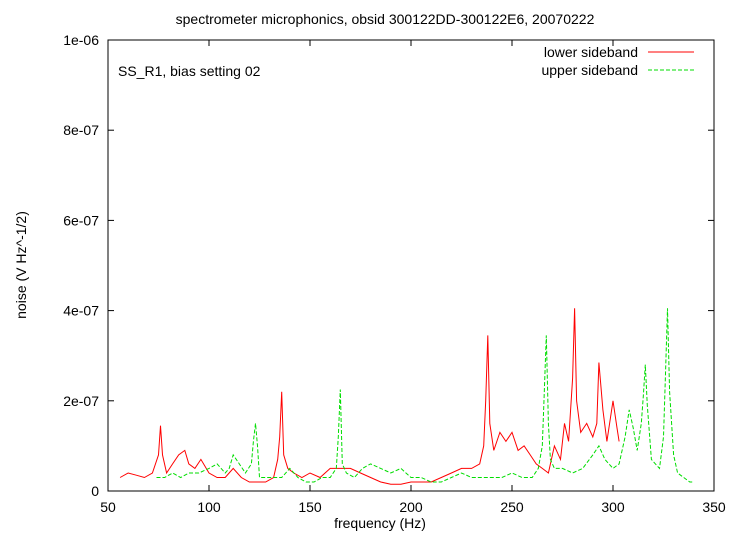 The width and height of the screenshot is (740, 540). What do you see at coordinates (512, 507) in the screenshot?
I see `x-tick-label: 250` at bounding box center [512, 507].